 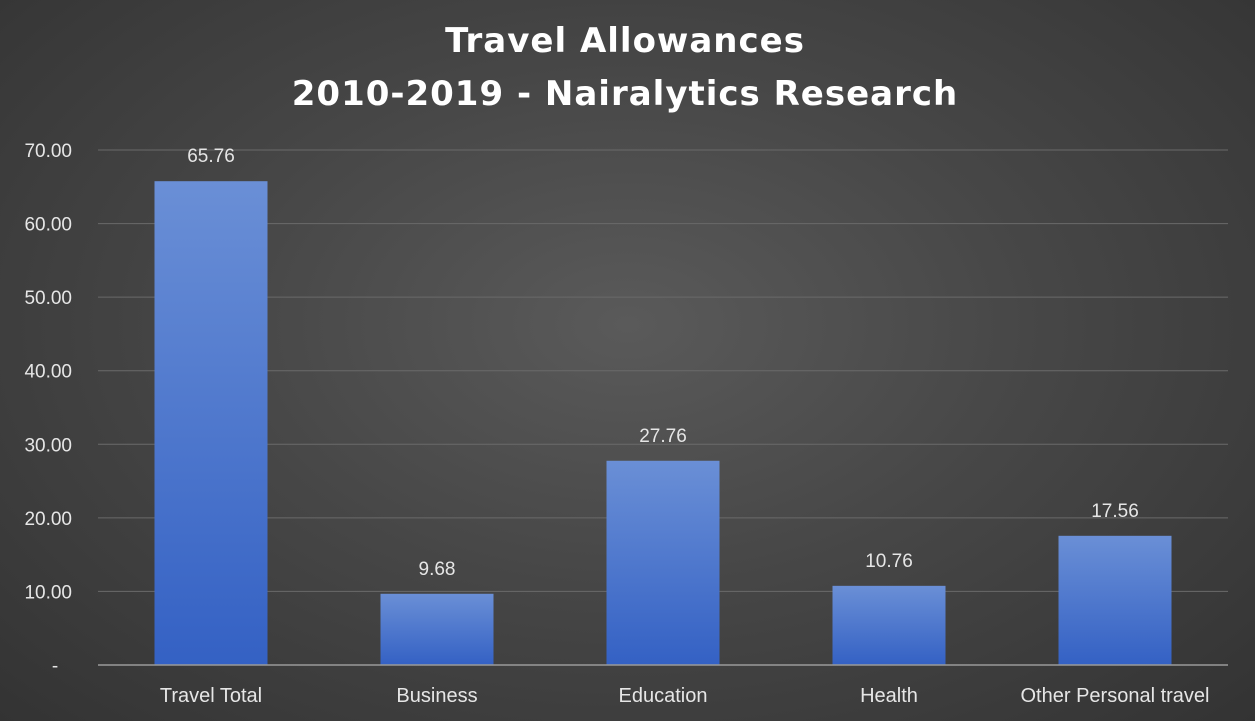 What do you see at coordinates (48, 298) in the screenshot?
I see `y-tick-label: 50.00` at bounding box center [48, 298].